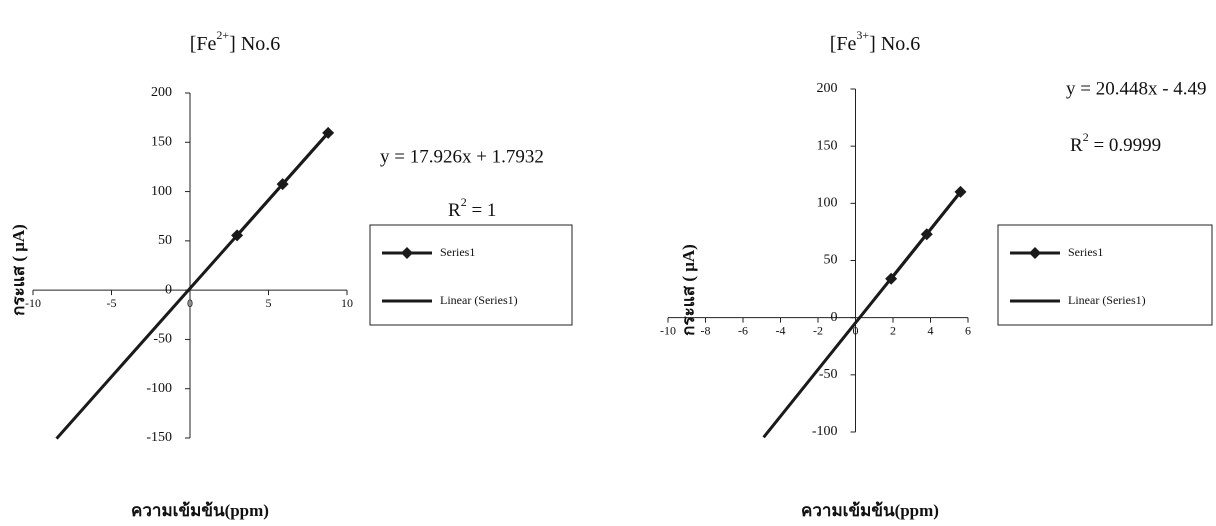 The width and height of the screenshot is (1216, 526). What do you see at coordinates (1136, 88) in the screenshot?
I see `trend-equation: y = 20.448x - 4.49` at bounding box center [1136, 88].